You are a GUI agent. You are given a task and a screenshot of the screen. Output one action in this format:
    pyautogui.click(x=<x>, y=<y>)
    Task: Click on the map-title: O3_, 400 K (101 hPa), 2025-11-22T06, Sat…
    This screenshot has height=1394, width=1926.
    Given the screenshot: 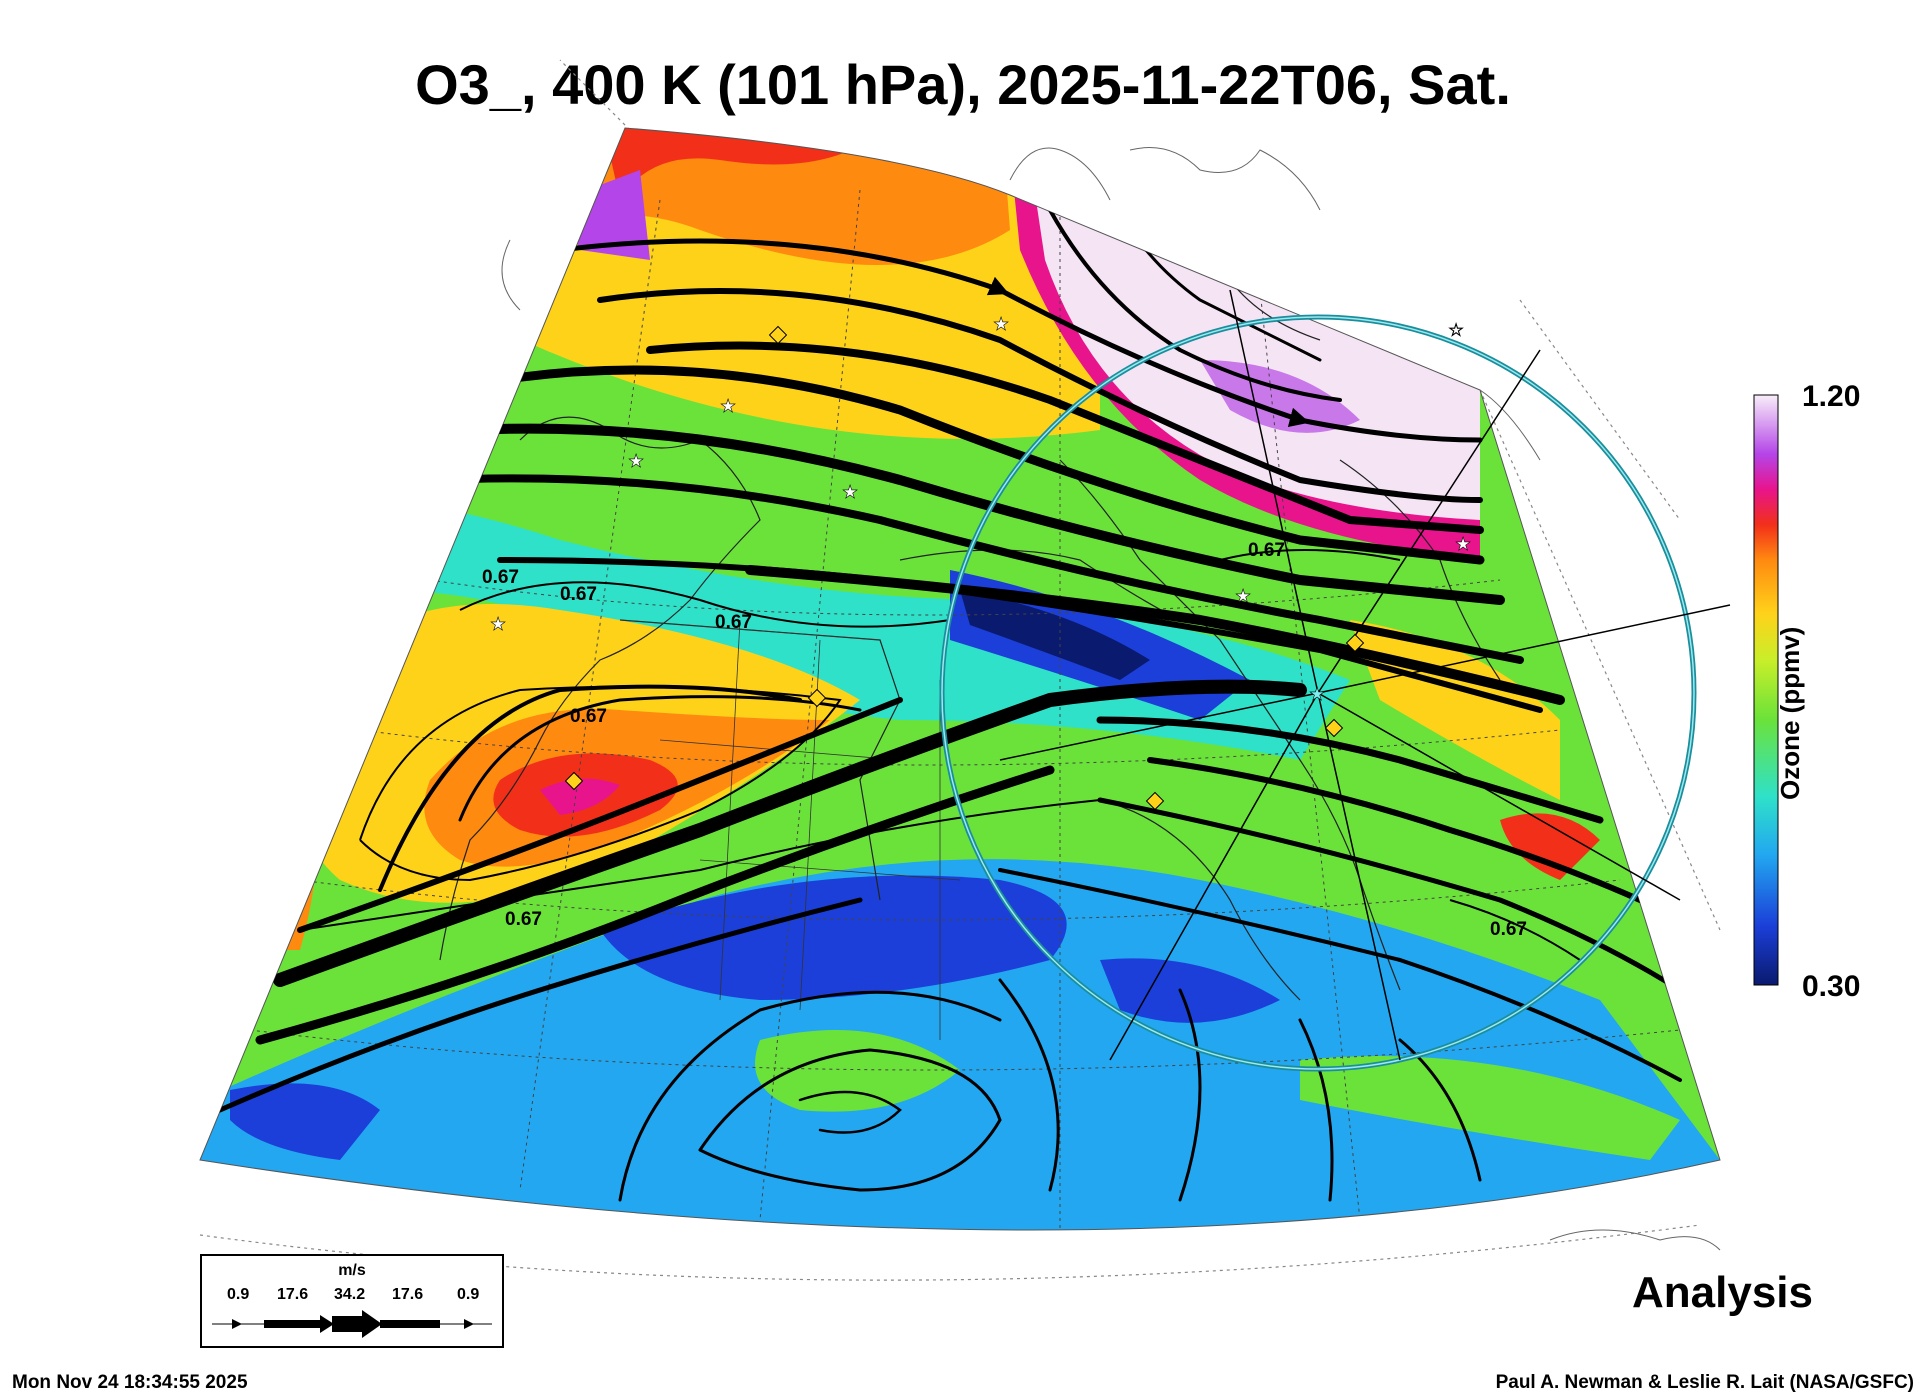 What is the action you would take?
    pyautogui.click(x=963, y=84)
    